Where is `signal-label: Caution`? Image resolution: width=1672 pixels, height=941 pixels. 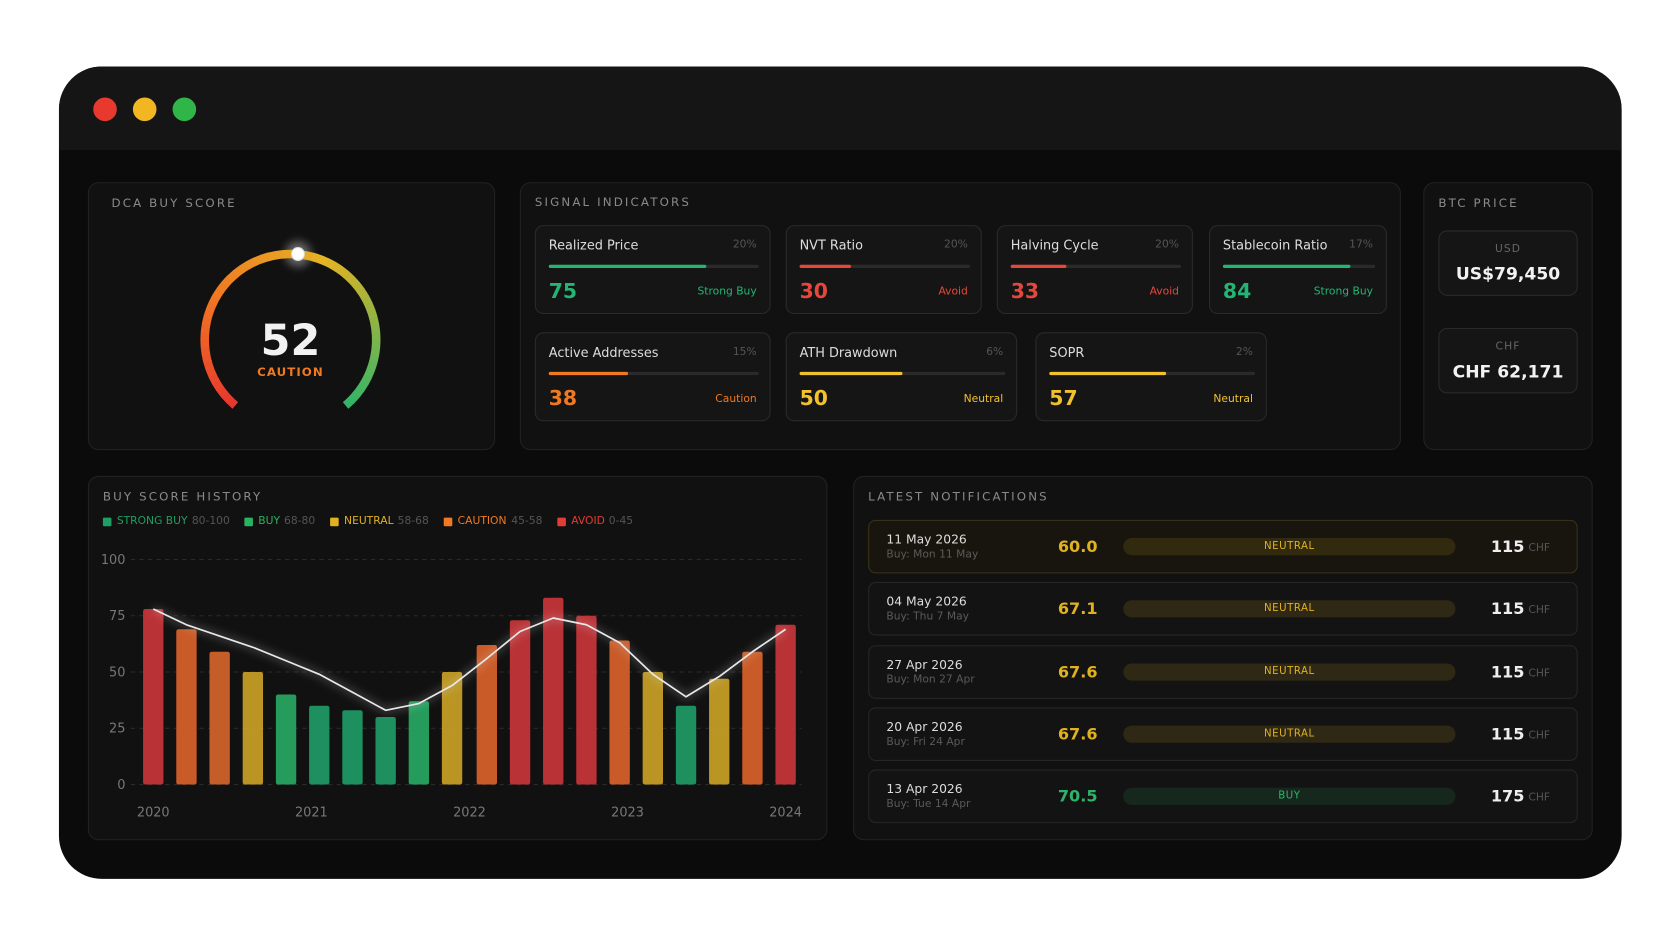 signal-label: Caution is located at coordinates (736, 399).